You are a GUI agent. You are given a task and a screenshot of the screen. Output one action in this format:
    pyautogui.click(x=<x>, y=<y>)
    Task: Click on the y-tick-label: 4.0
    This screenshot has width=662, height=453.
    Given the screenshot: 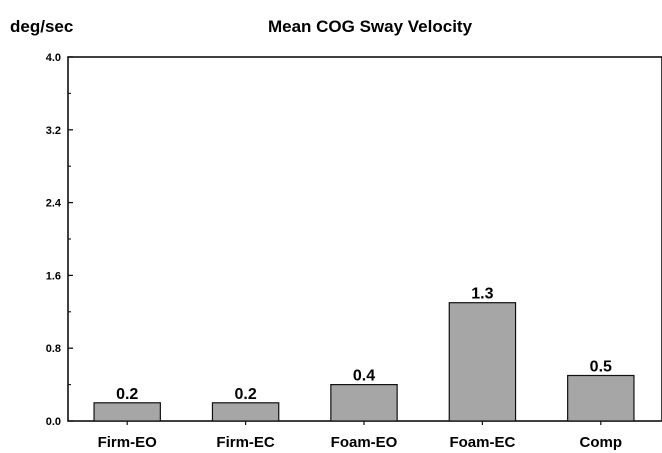 What is the action you would take?
    pyautogui.click(x=53, y=58)
    